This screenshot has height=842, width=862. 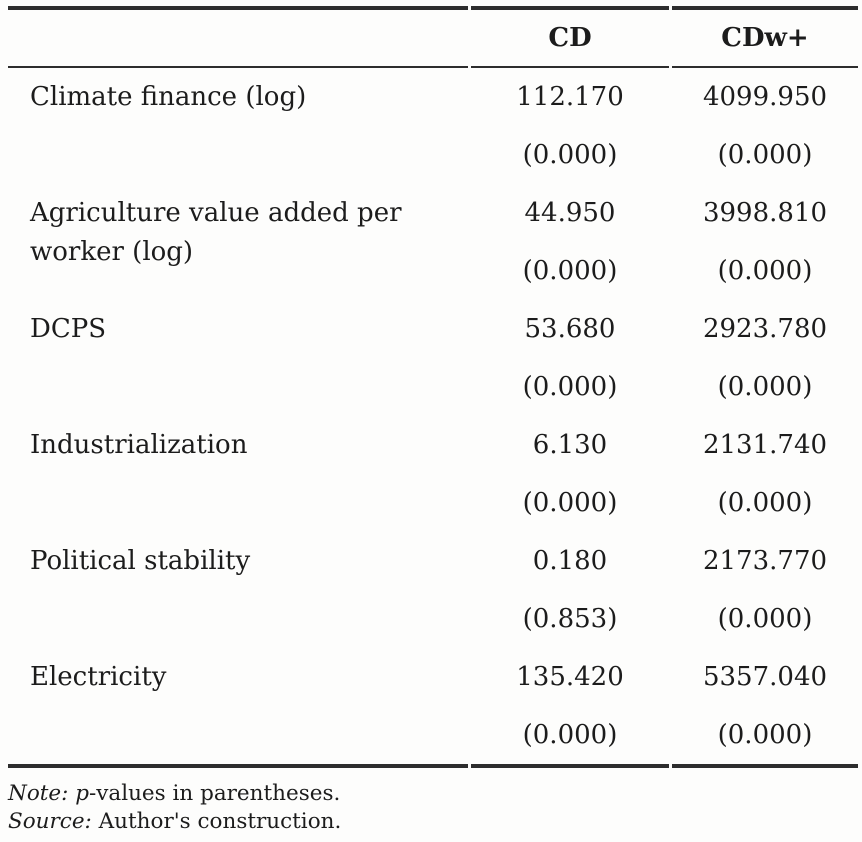 What do you see at coordinates (570, 329) in the screenshot?
I see `cd-statistic: 53.680` at bounding box center [570, 329].